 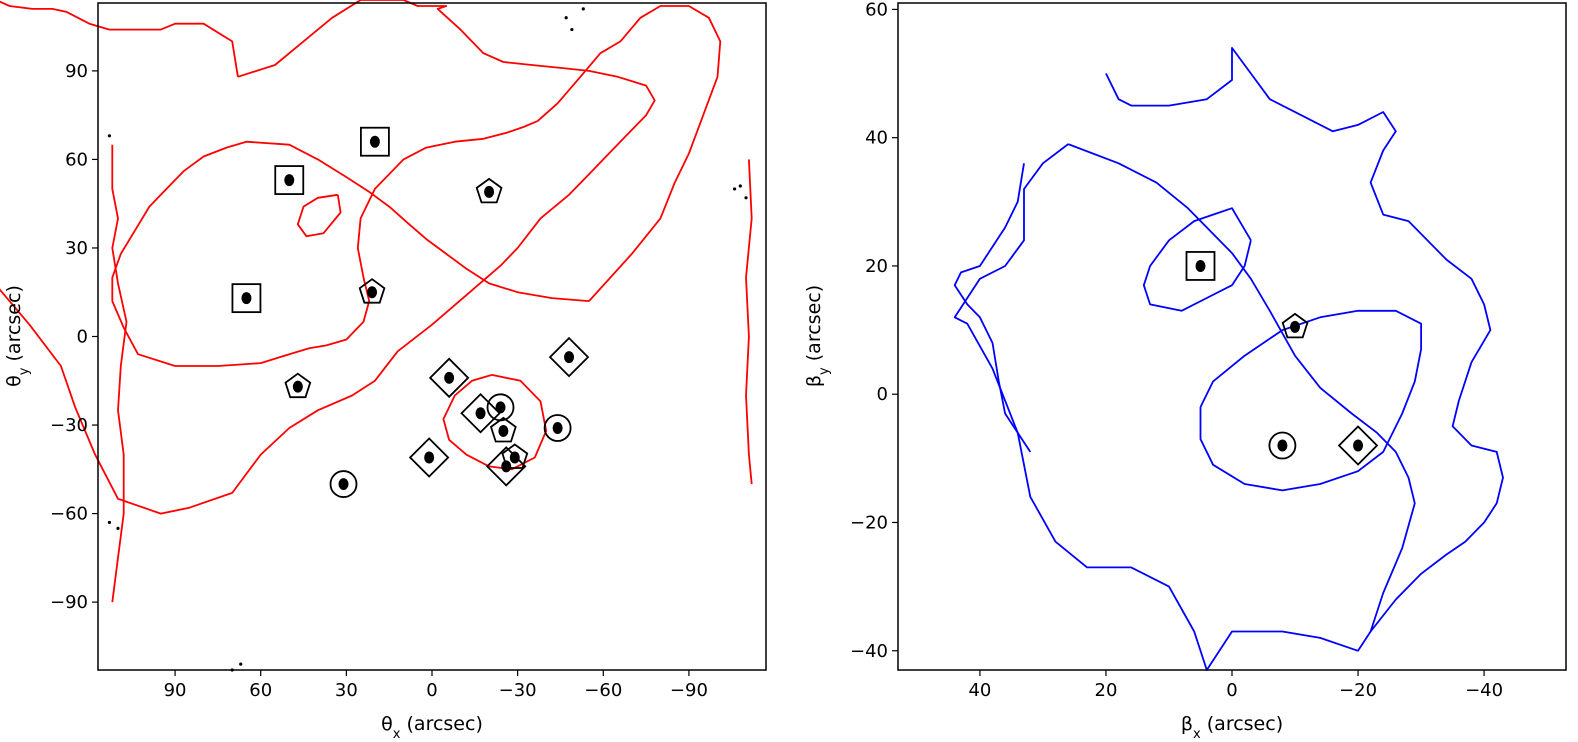 What do you see at coordinates (603, 690) in the screenshot?
I see `x-tick-label: −60` at bounding box center [603, 690].